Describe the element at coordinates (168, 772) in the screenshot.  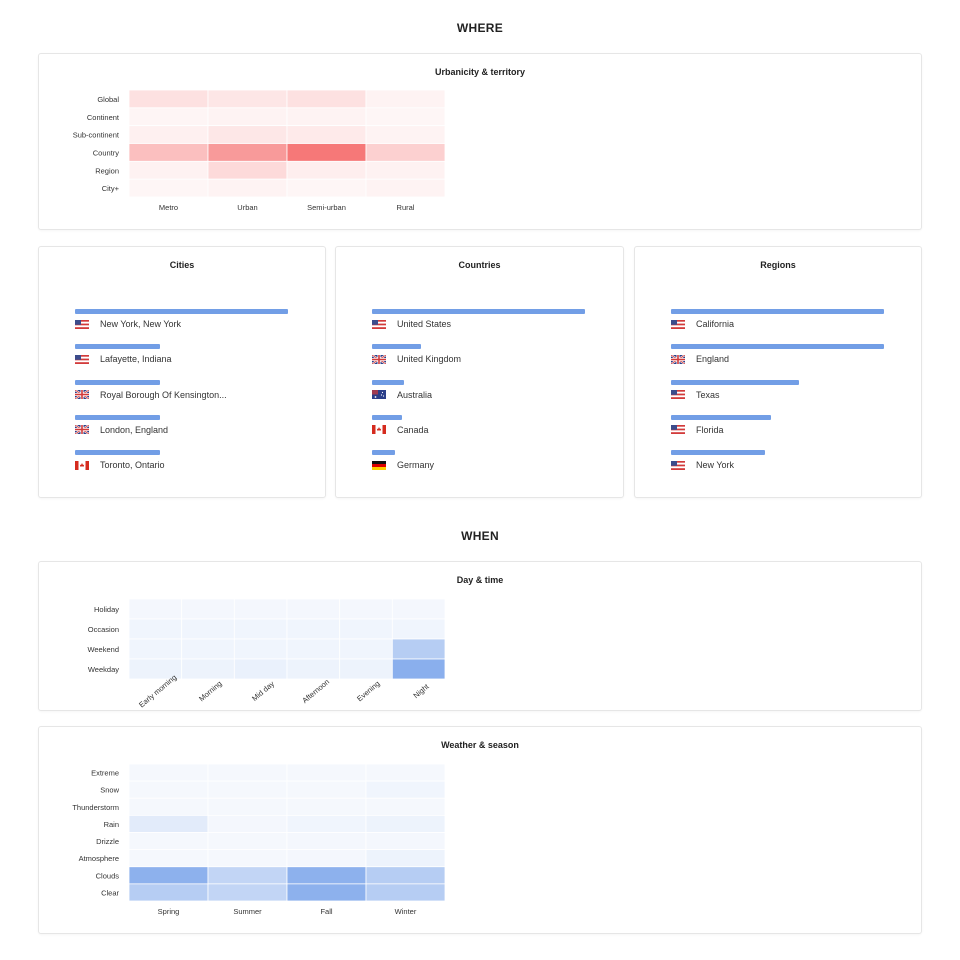
I see `heatmap-cell-extreme-spring` at that location.